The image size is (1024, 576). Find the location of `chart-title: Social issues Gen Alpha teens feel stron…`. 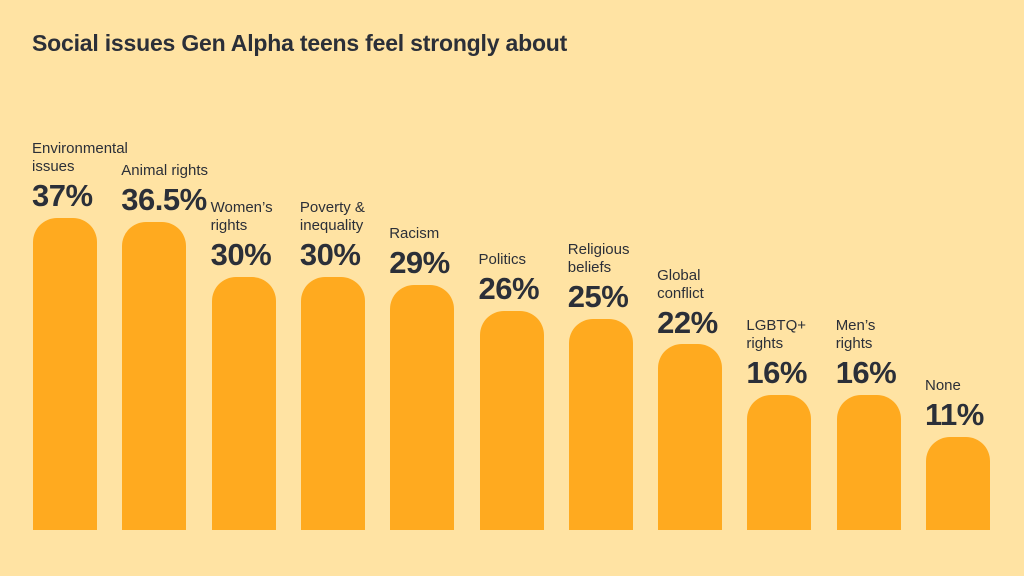

chart-title: Social issues Gen Alpha teens feel stron… is located at coordinates (300, 43).